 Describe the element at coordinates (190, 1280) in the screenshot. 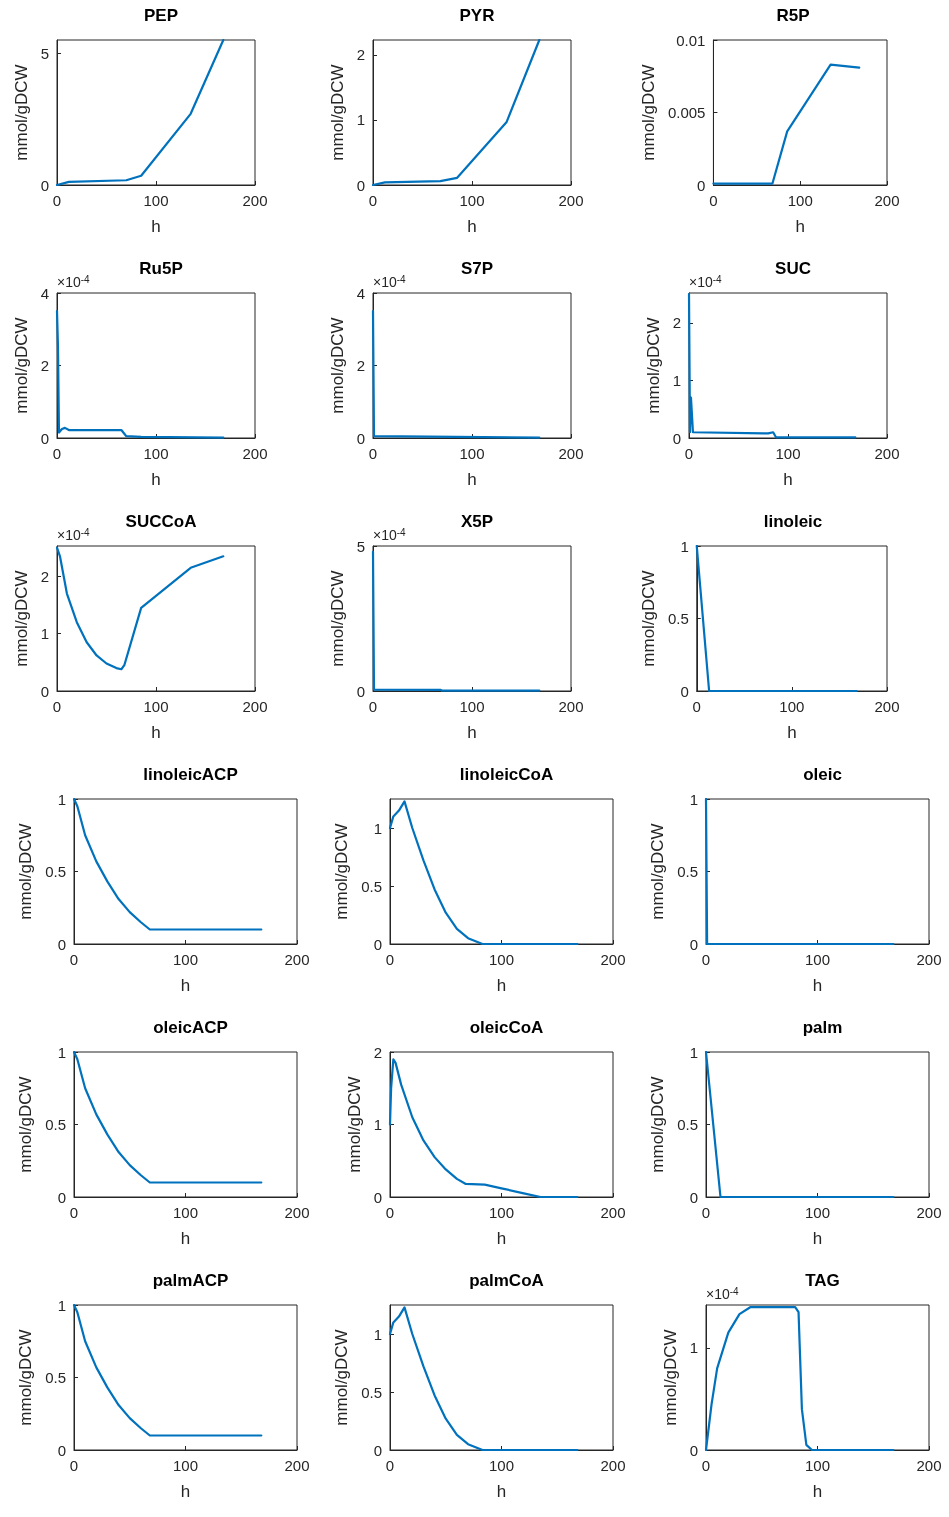

I see `chart-title: palmACP` at that location.